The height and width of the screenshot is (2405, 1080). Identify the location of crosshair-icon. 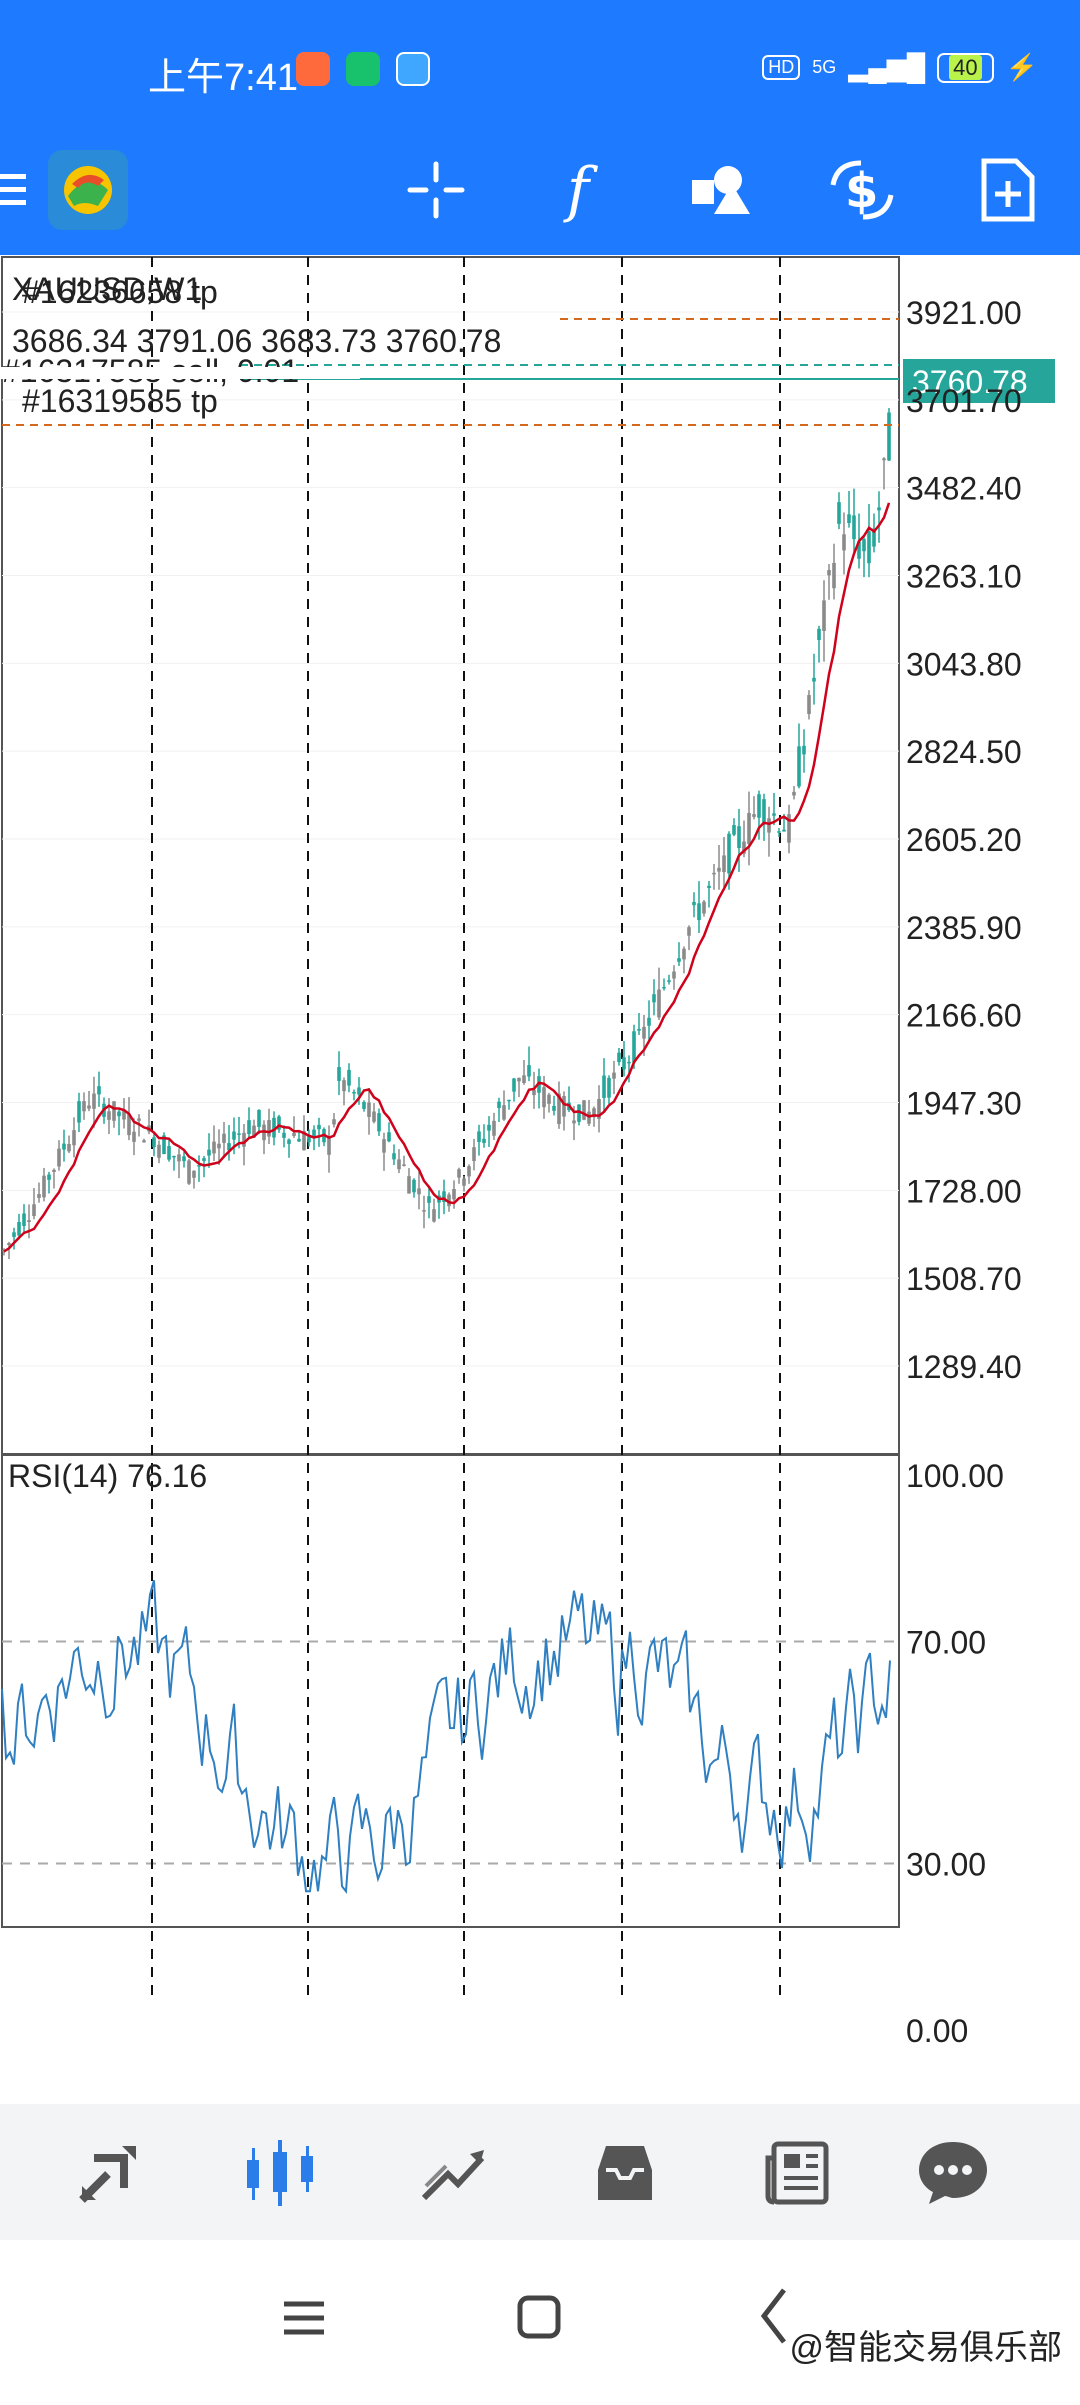
(436, 190).